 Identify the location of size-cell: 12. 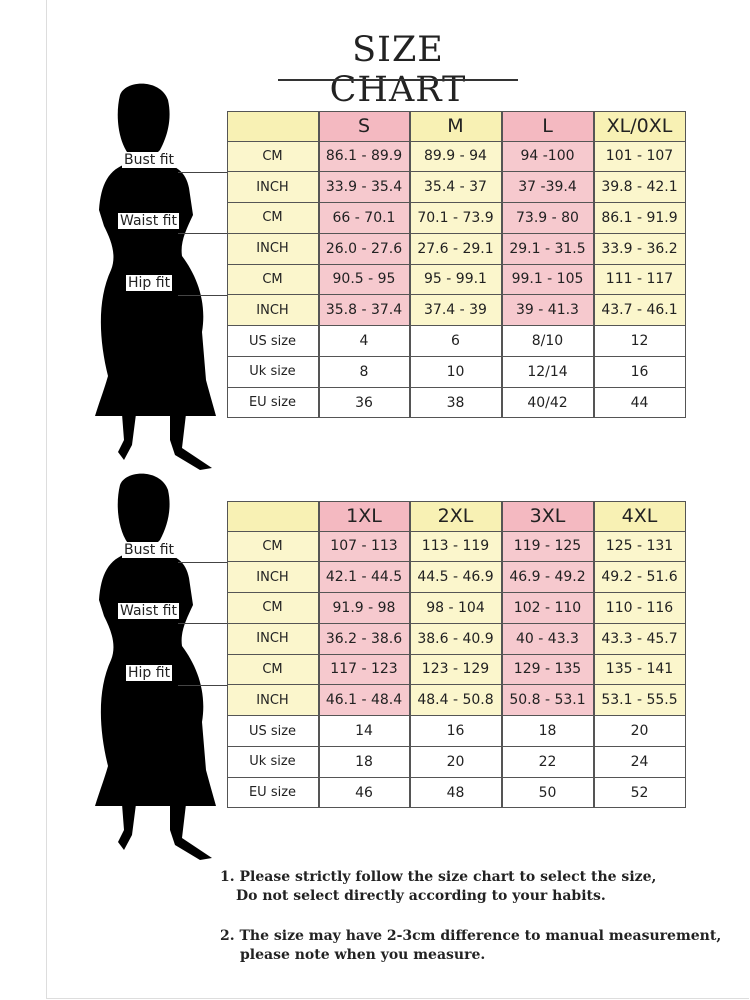
(639, 341).